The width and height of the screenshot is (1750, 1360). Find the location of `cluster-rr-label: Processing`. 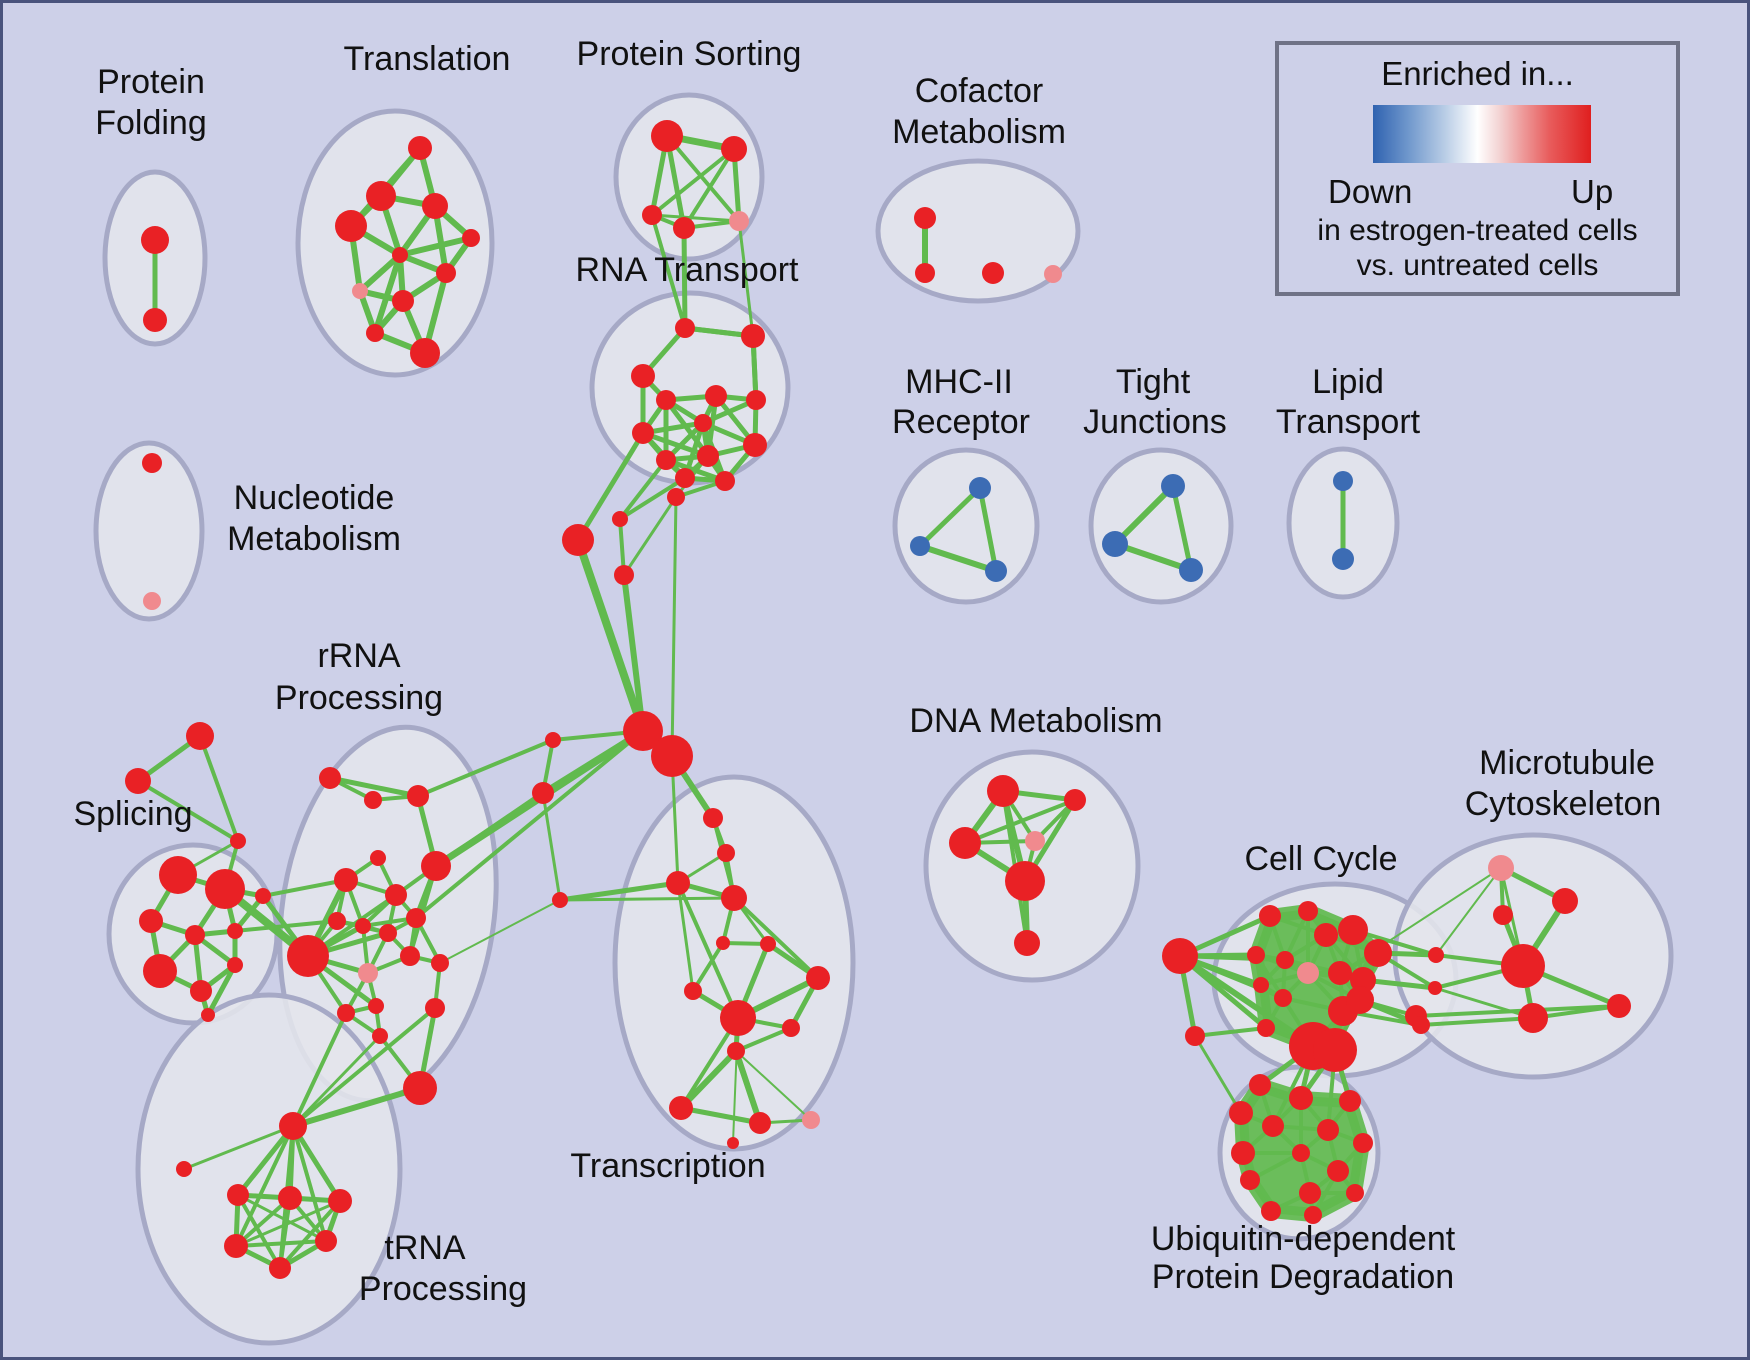

cluster-rr-label: Processing is located at coordinates (359, 698).